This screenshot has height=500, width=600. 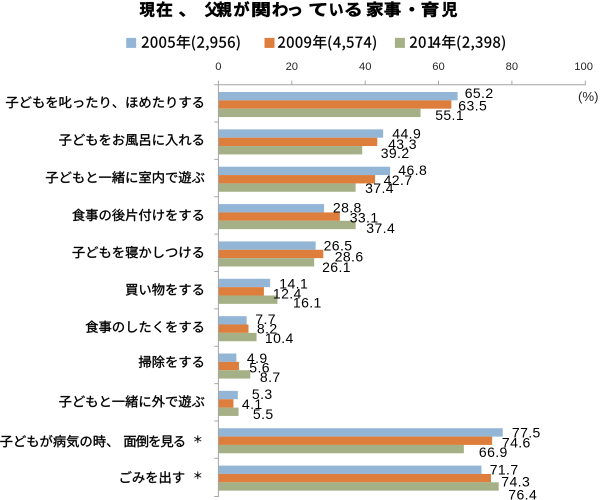 I want to click on svg-text: 8.7, so click(x=270, y=377).